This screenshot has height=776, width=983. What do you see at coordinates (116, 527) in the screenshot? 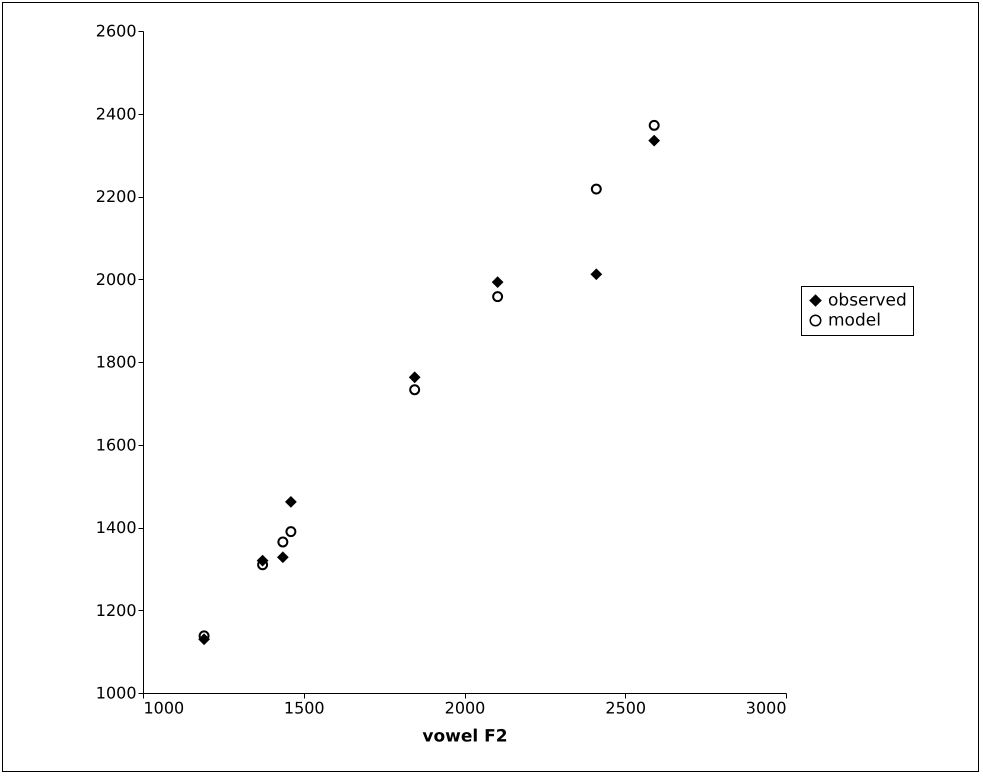
I see `y-tick-label: 1400` at bounding box center [116, 527].